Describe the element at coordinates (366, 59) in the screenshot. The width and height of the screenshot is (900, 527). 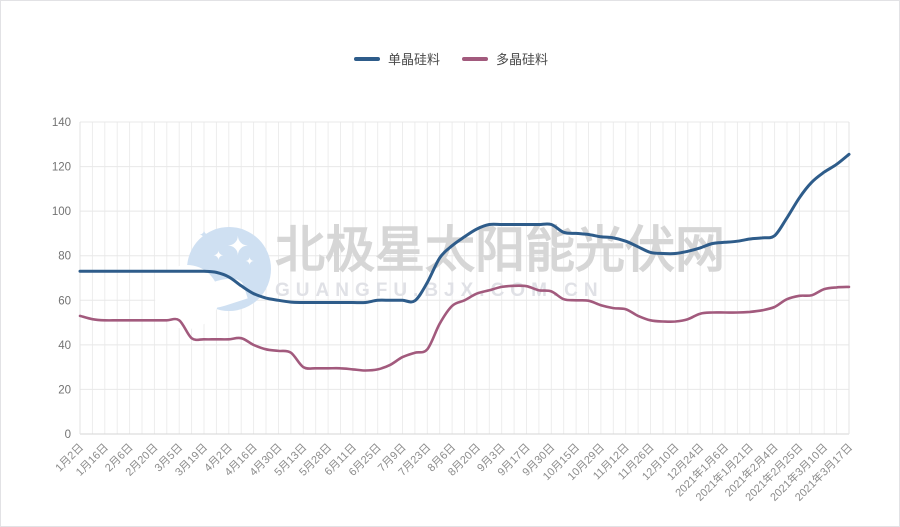
I see `legend-line-swatch-mono` at that location.